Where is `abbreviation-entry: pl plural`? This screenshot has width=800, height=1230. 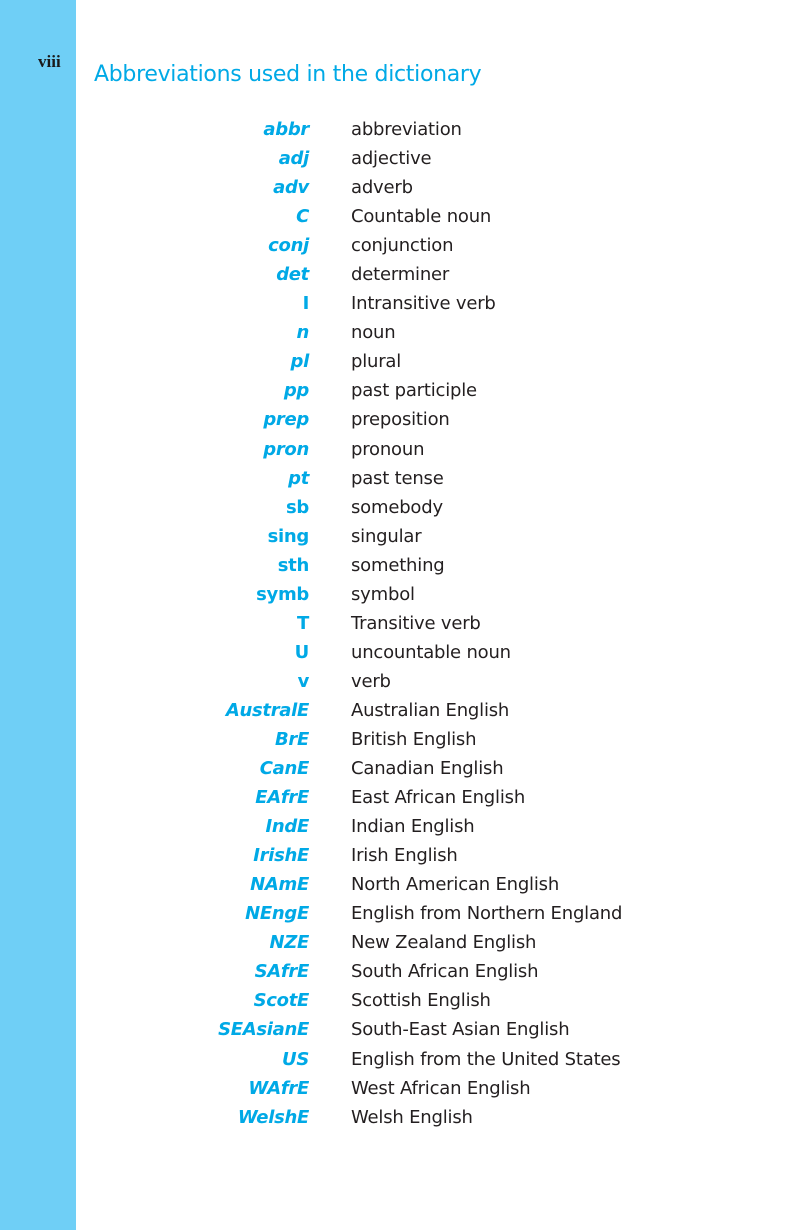
abbreviation-entry: pl plural is located at coordinates (400, 363).